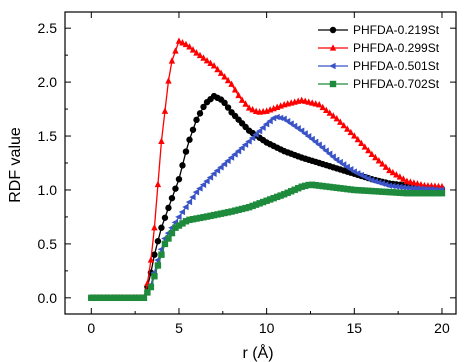 This screenshot has height=362, width=465. I want to click on x-tick-label: 20, so click(442, 328).